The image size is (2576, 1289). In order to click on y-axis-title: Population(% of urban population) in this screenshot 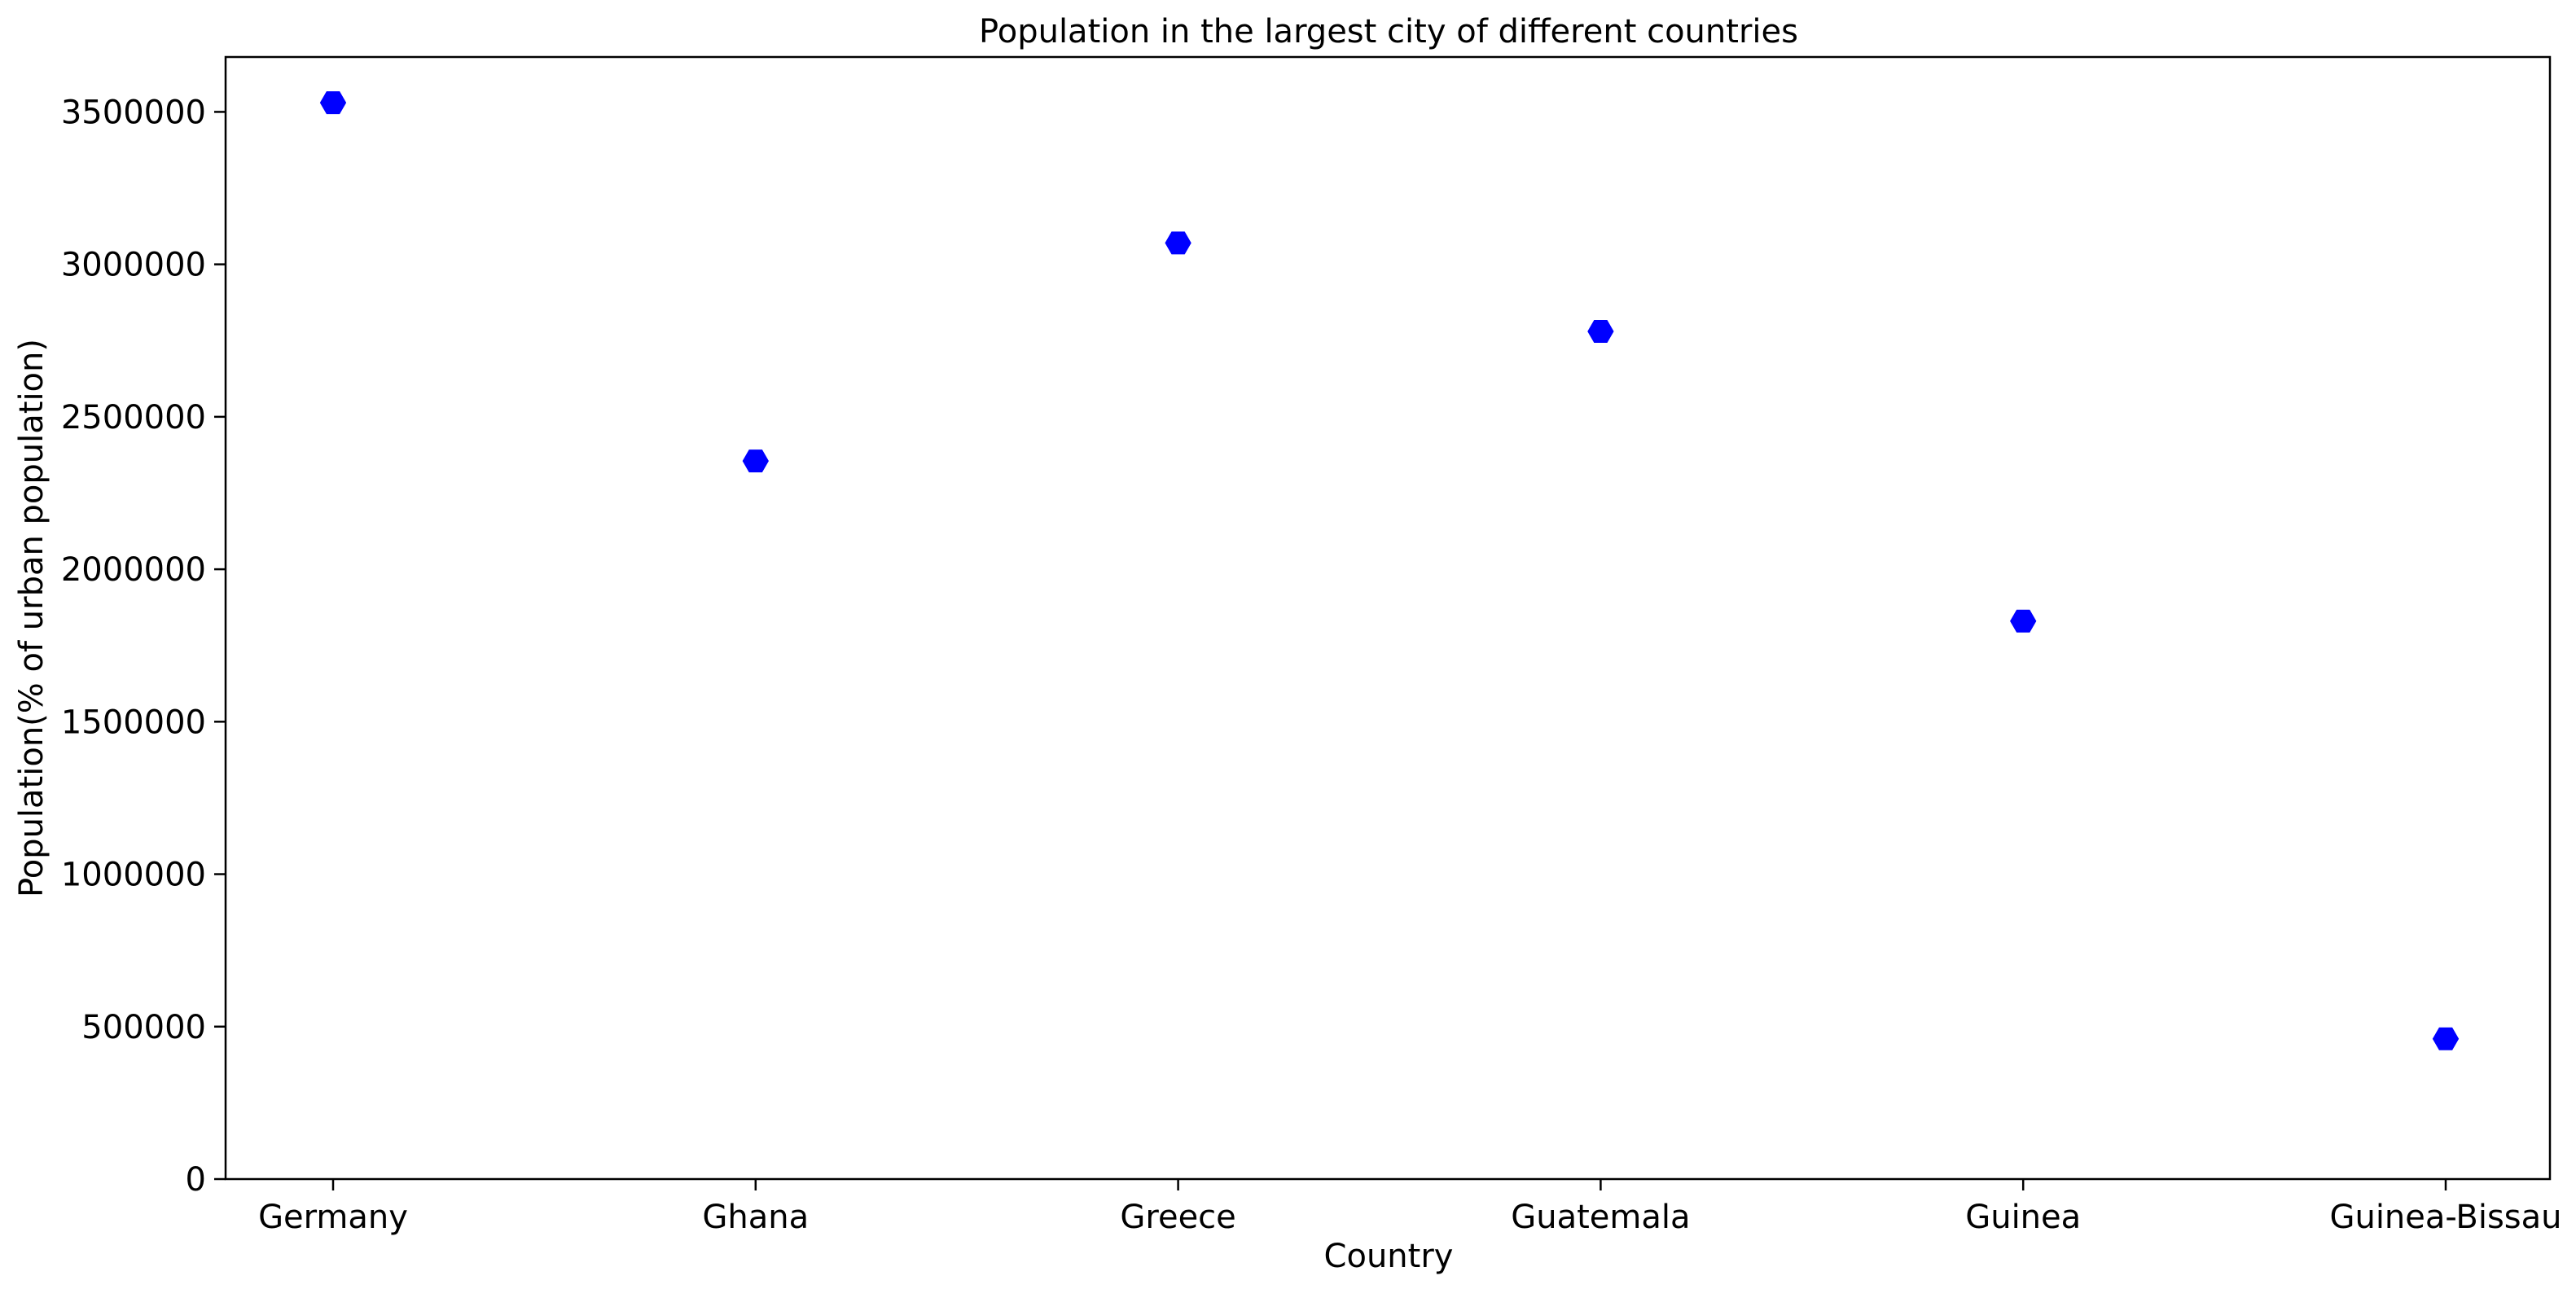, I will do `click(31, 618)`.